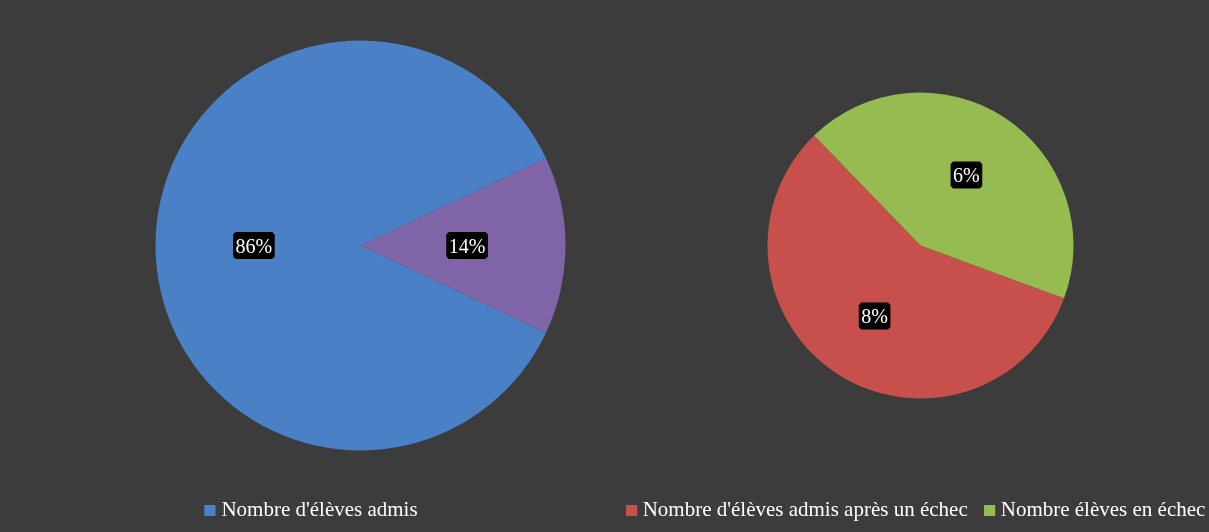  I want to click on legend-label: Nombre d'élèves admis, so click(319, 509).